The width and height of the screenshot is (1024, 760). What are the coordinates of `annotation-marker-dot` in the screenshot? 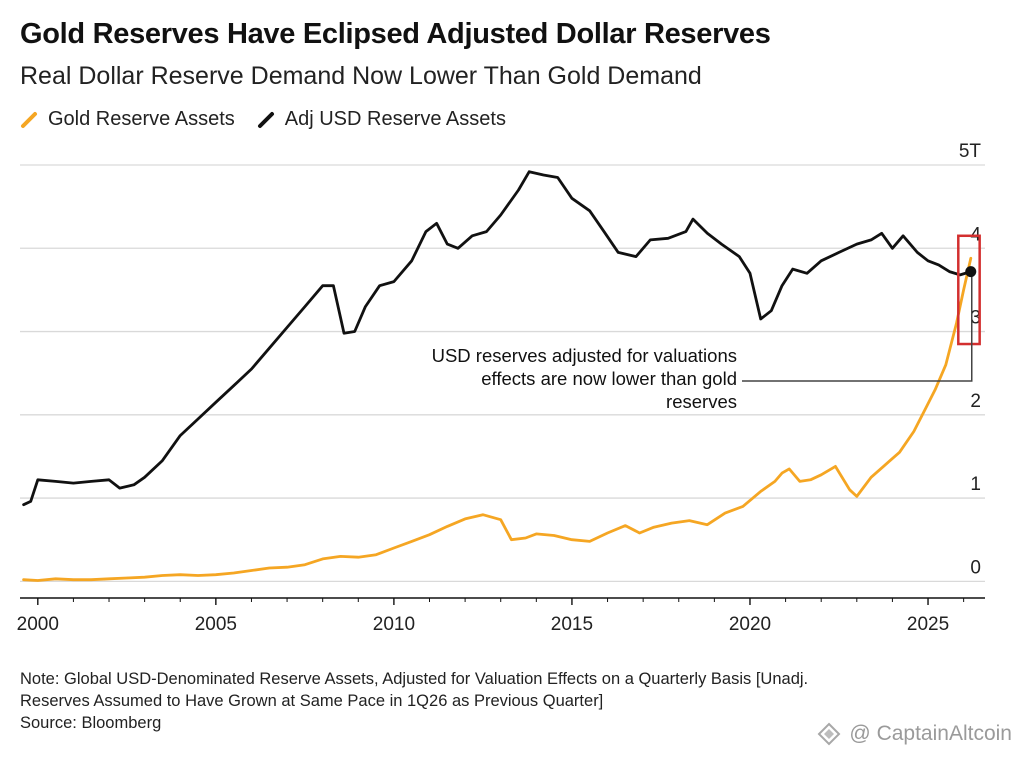 It's located at (971, 272).